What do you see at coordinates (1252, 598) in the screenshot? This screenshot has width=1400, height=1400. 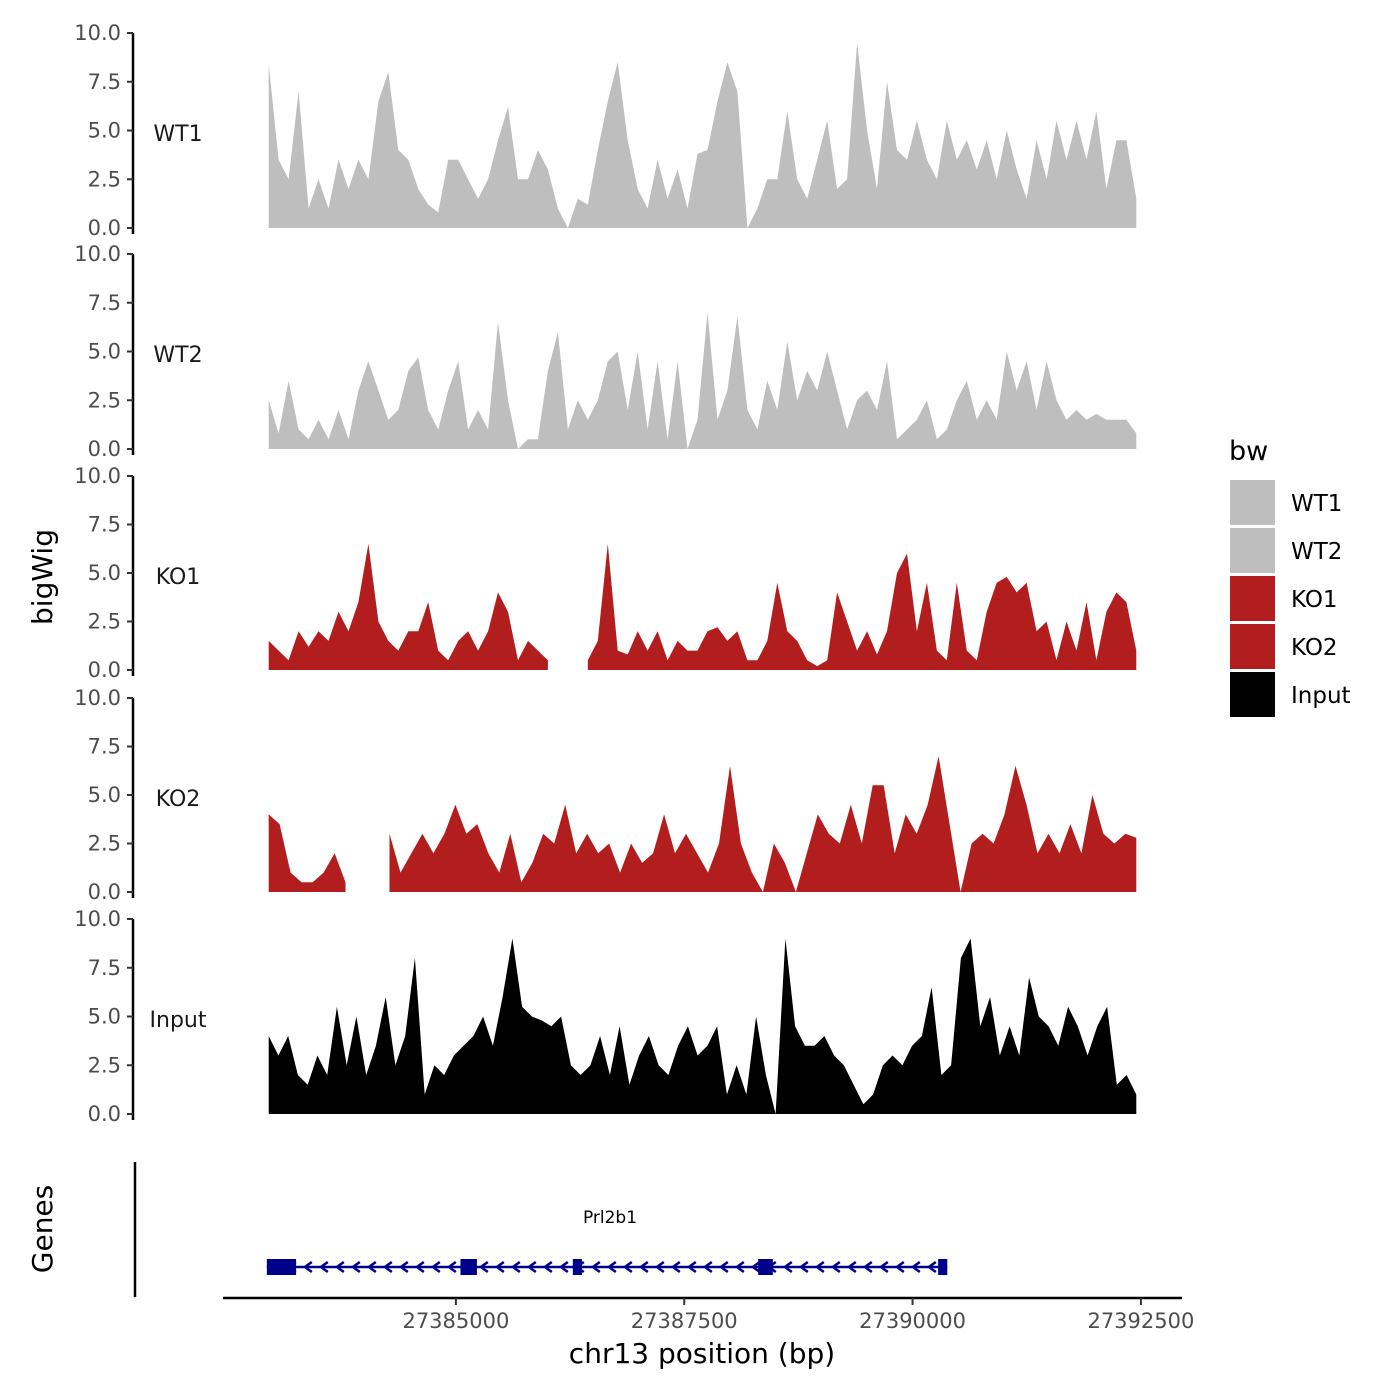 I see `legend-key-ko1` at bounding box center [1252, 598].